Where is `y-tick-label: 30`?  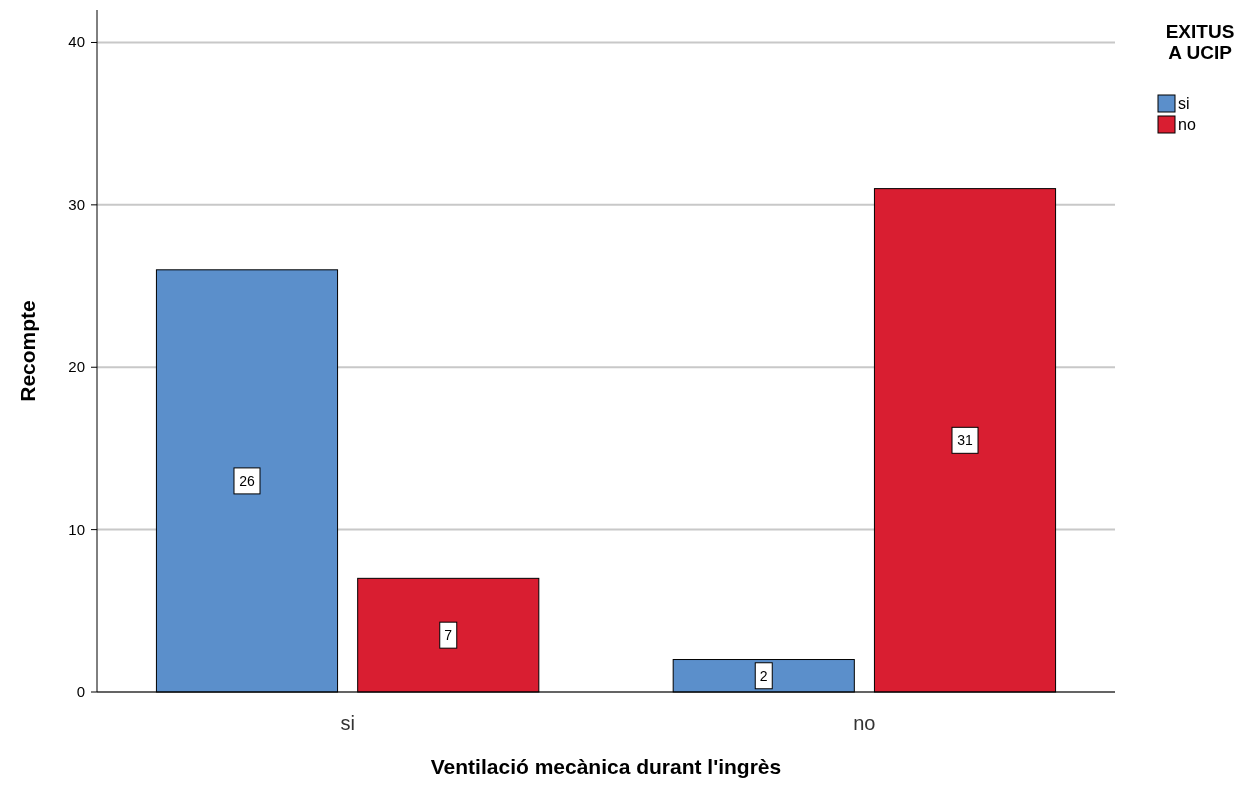
y-tick-label: 30 is located at coordinates (76, 204).